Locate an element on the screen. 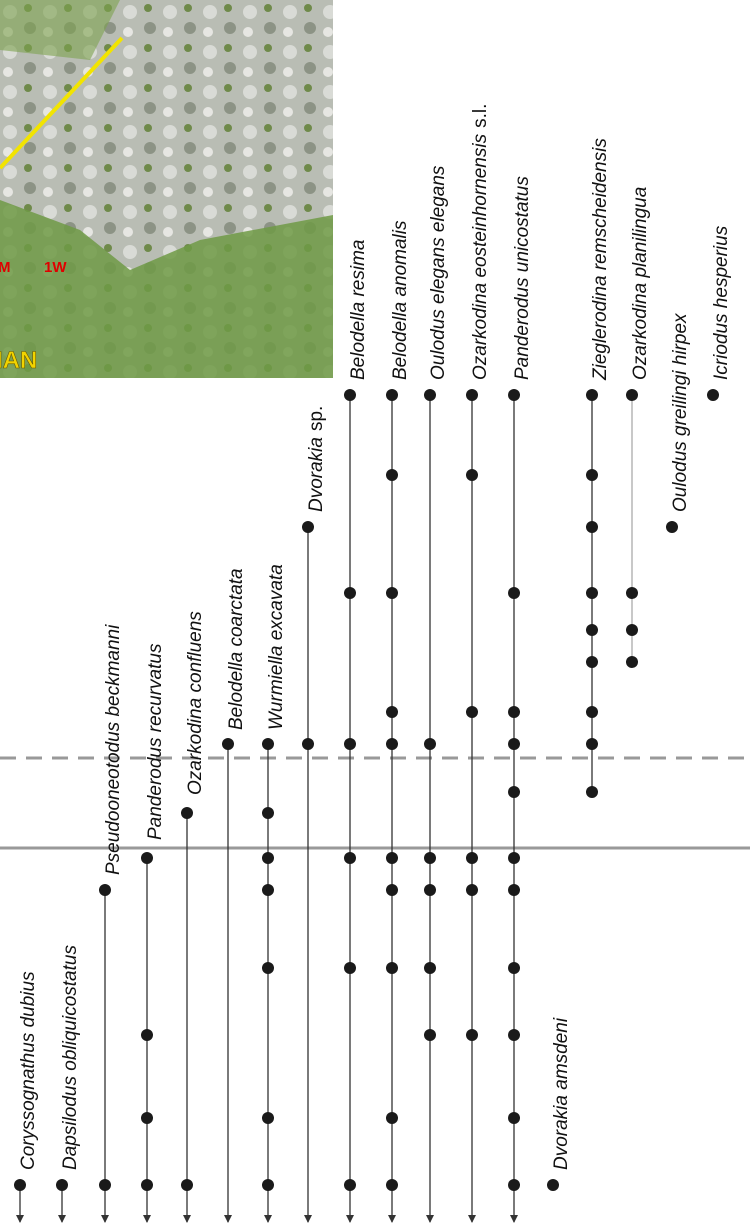  taxon-label: Oulodus greilingi hirpex is located at coordinates (680, 412).